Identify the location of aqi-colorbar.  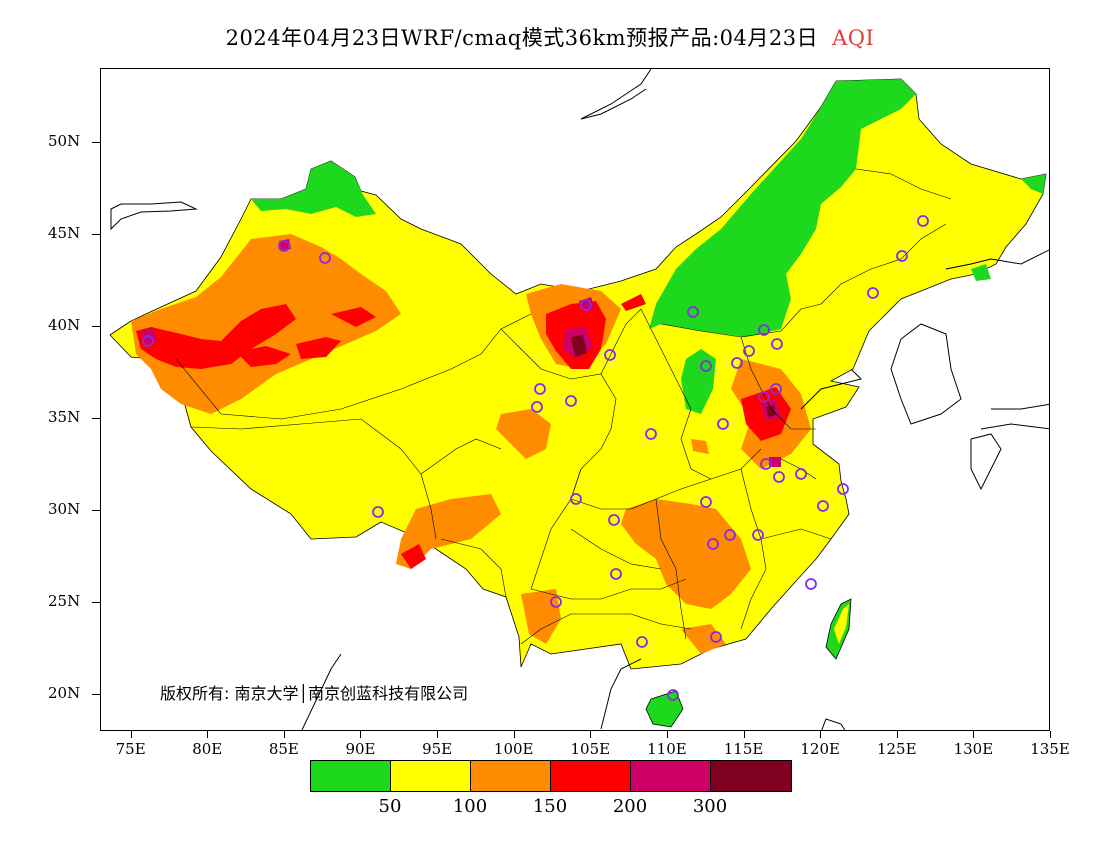
(551, 776).